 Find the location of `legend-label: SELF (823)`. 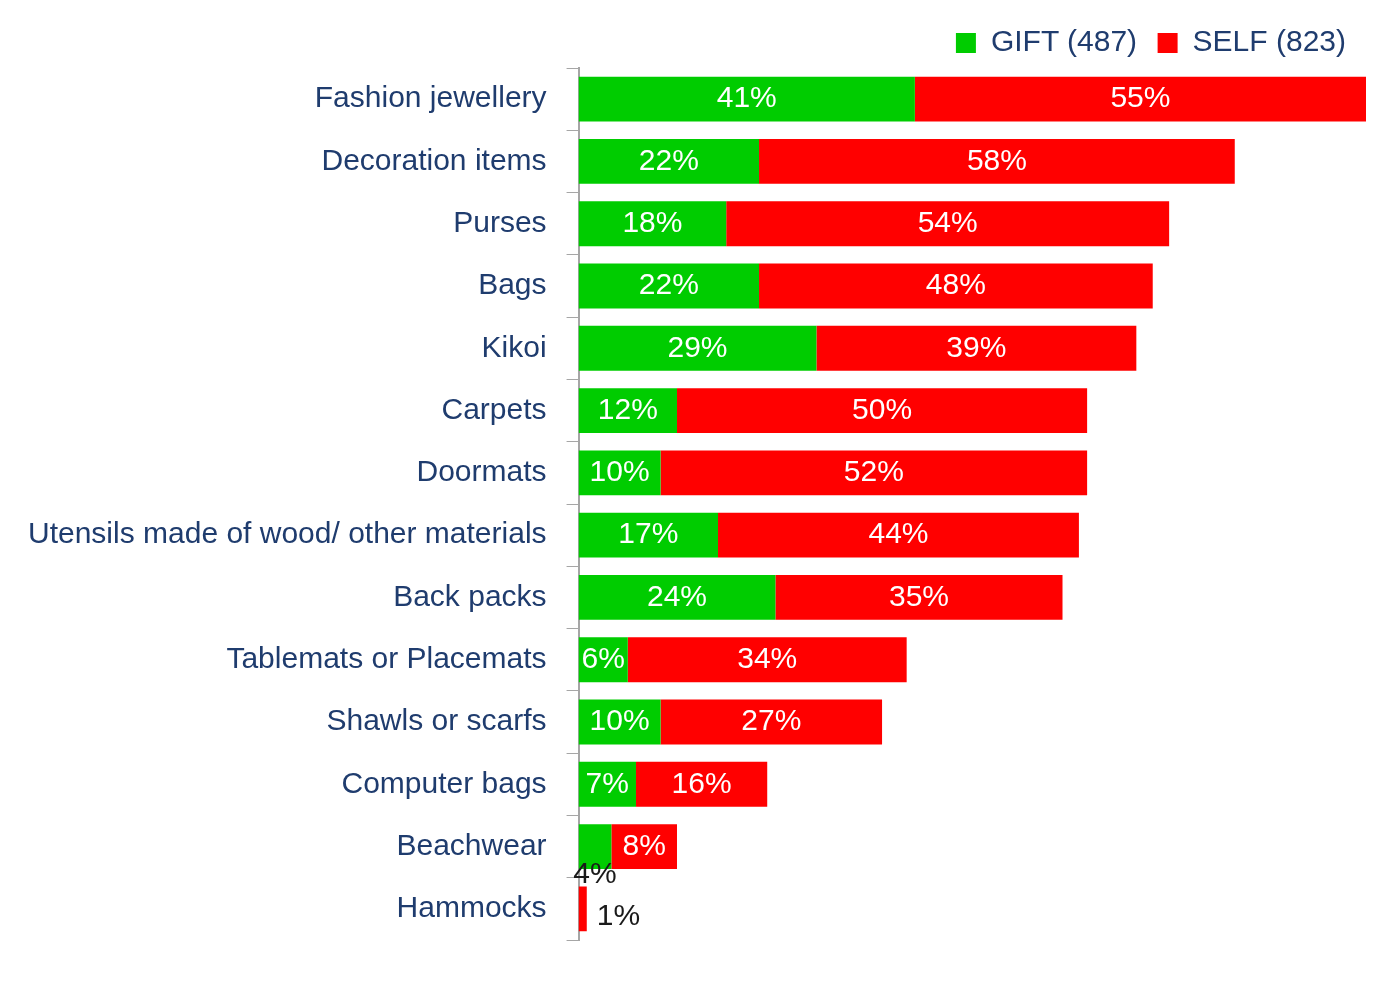

legend-label: SELF (823) is located at coordinates (1269, 41).